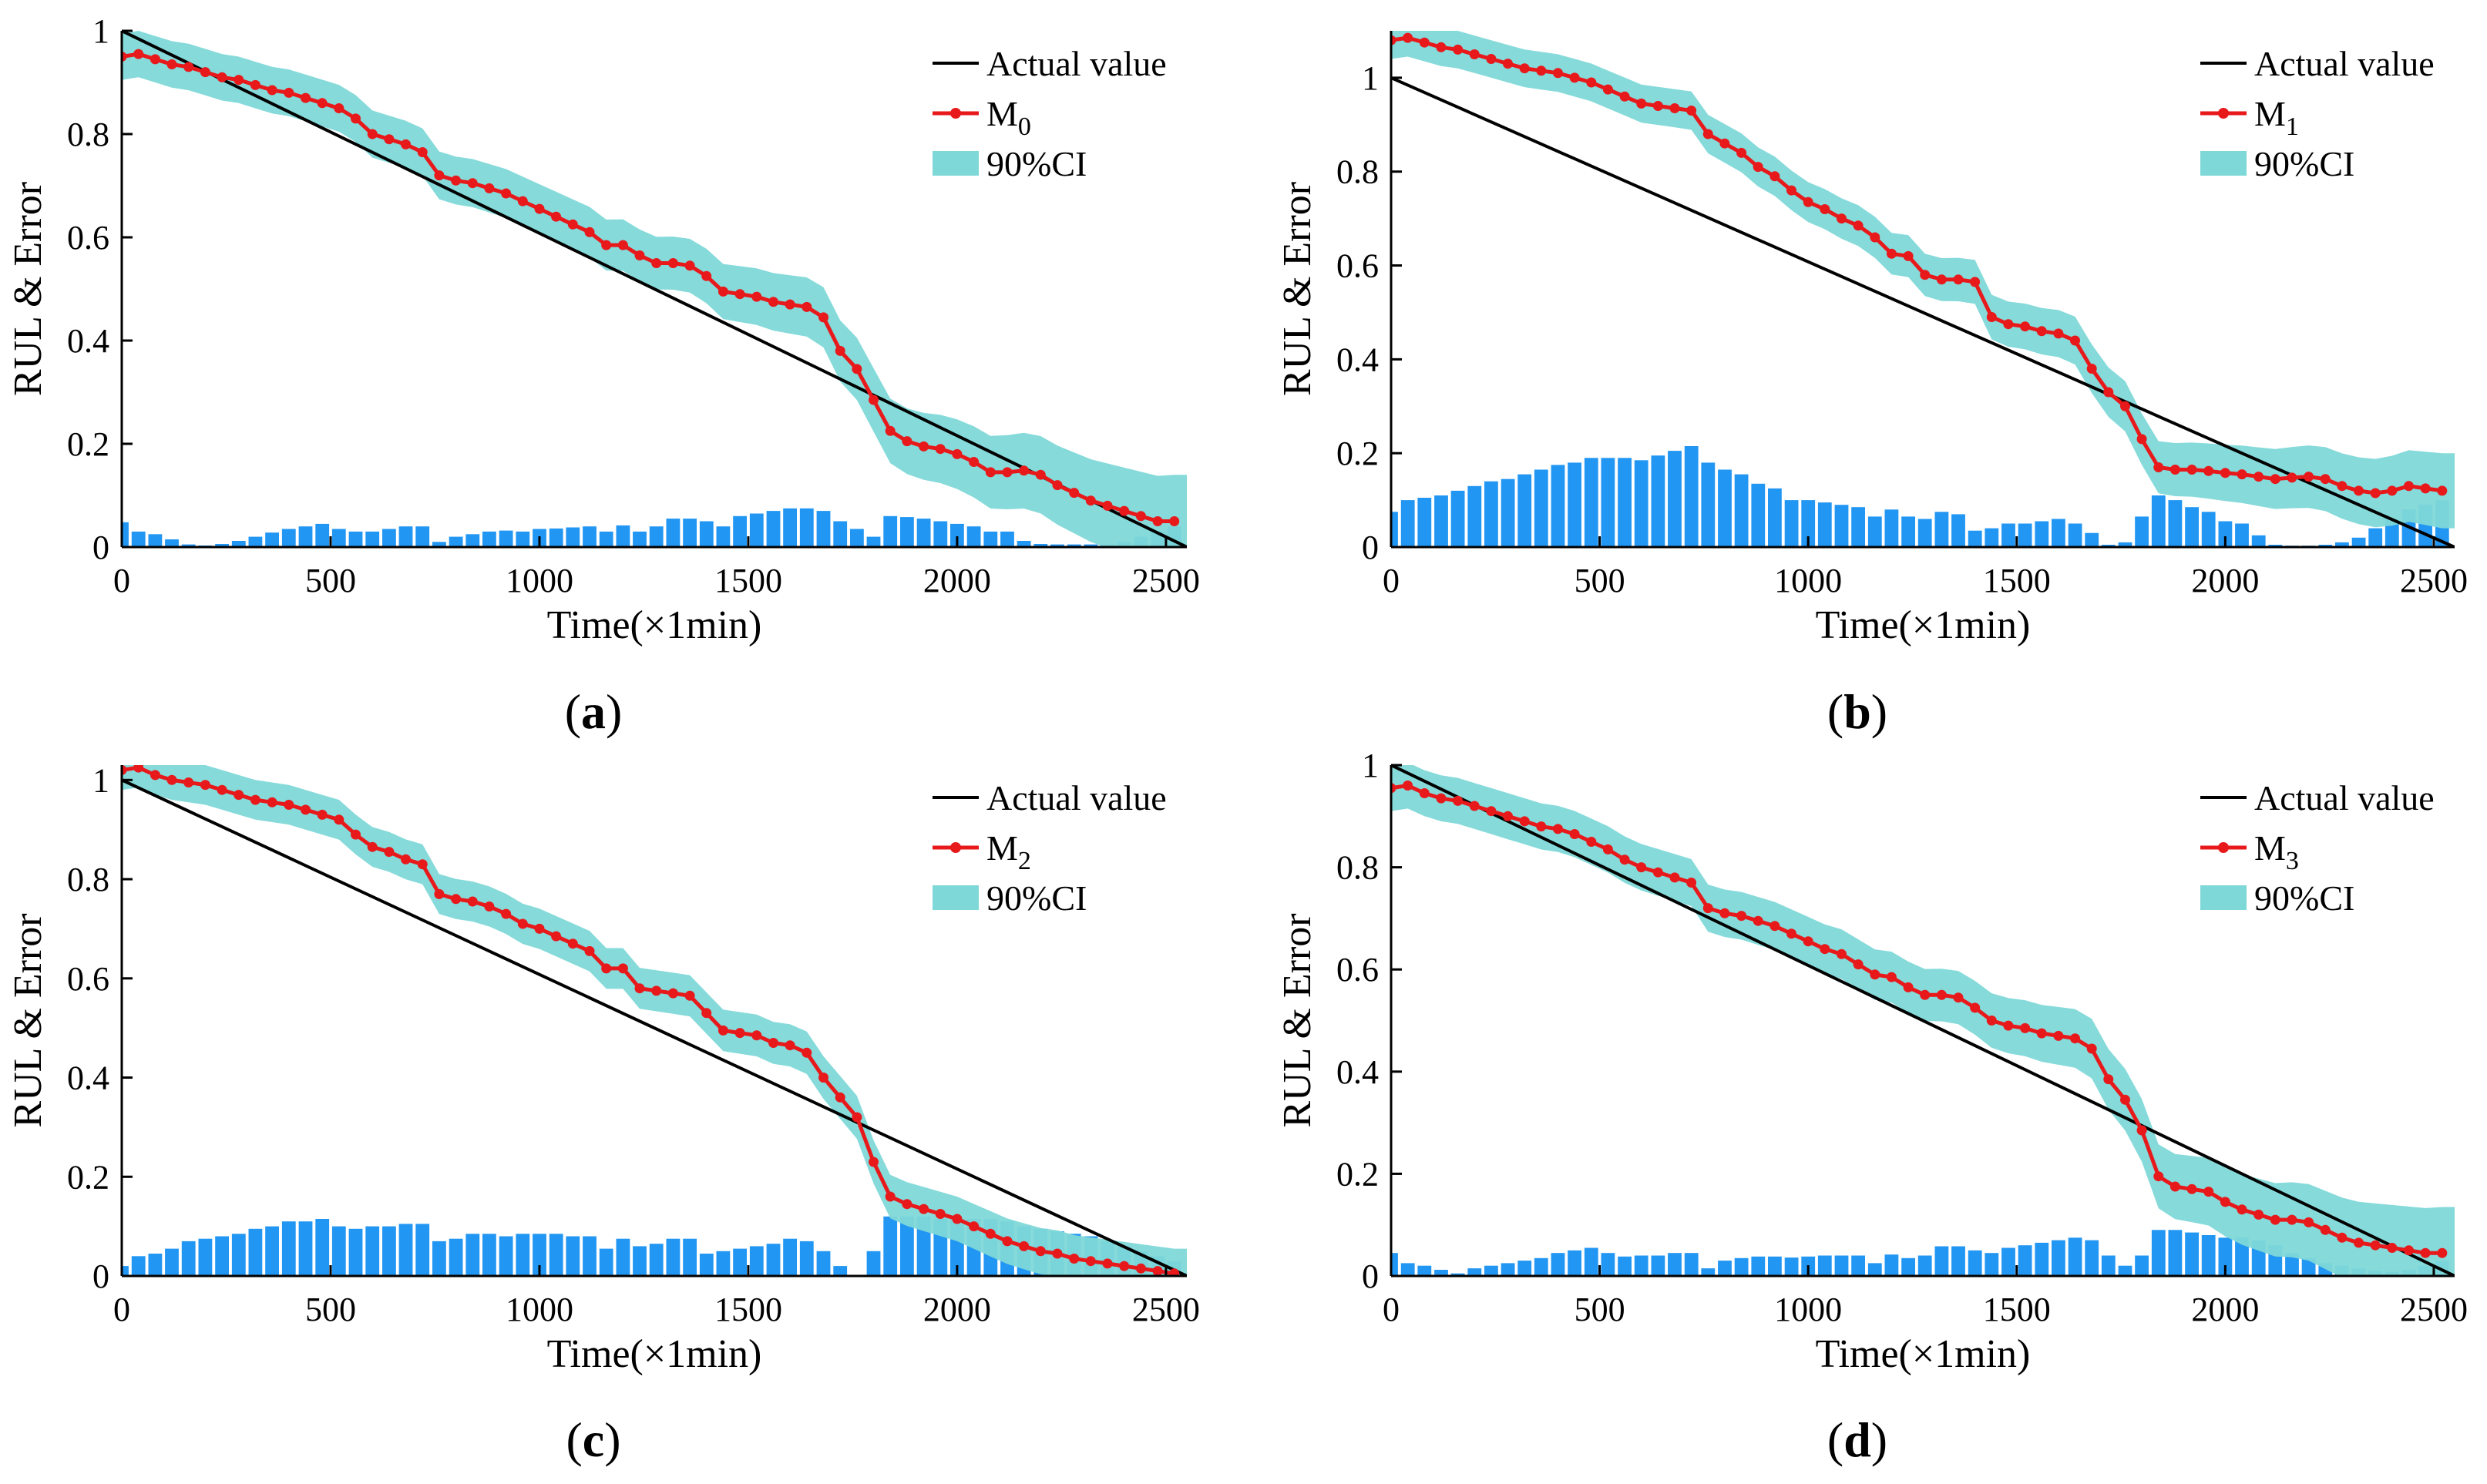  I want to click on y-tick-label: 0.4, so click(1358, 1072).